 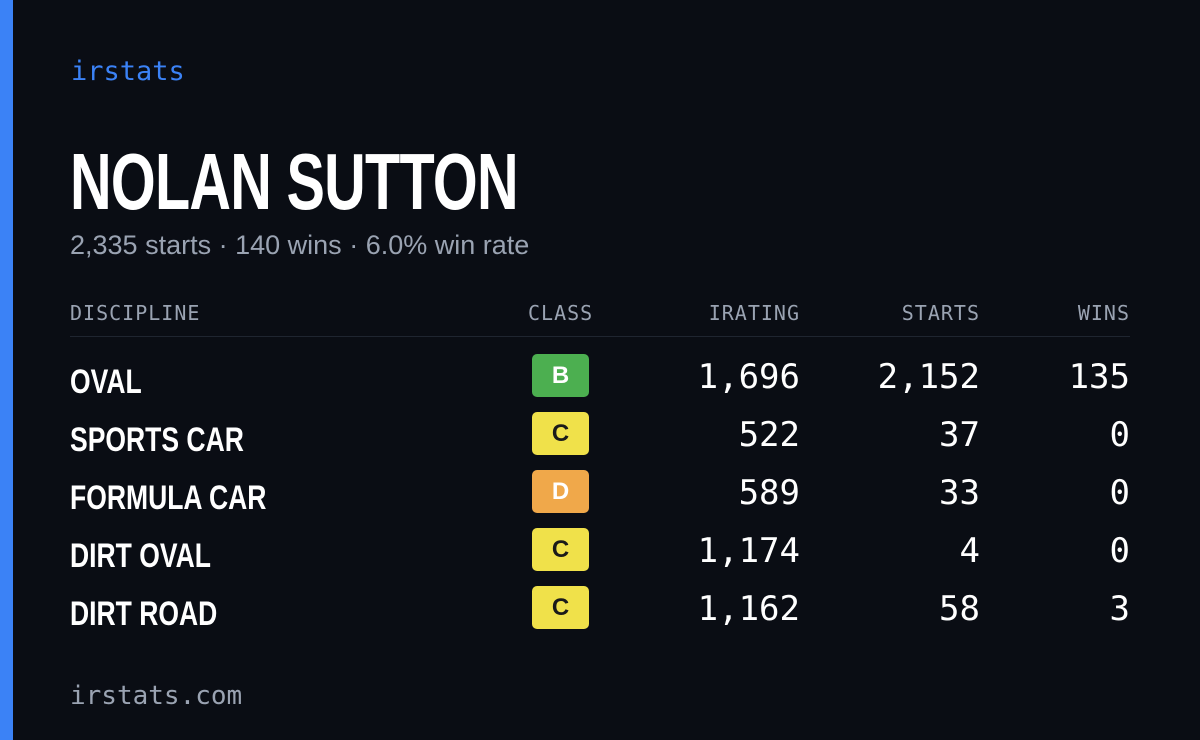 What do you see at coordinates (561, 313) in the screenshot?
I see `header-class: CLASS` at bounding box center [561, 313].